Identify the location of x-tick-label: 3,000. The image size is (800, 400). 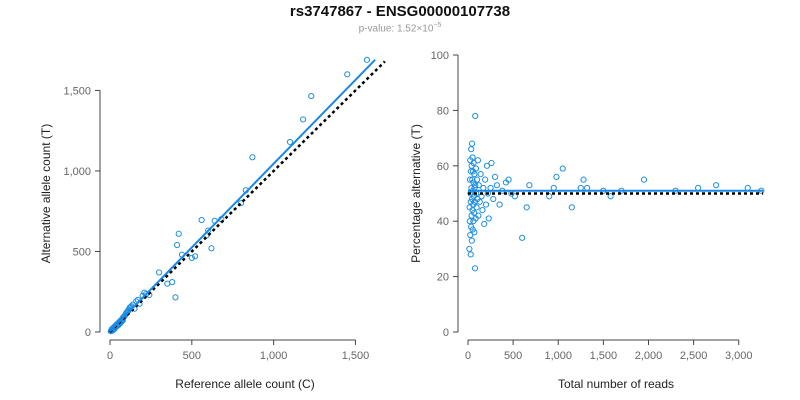
(739, 356).